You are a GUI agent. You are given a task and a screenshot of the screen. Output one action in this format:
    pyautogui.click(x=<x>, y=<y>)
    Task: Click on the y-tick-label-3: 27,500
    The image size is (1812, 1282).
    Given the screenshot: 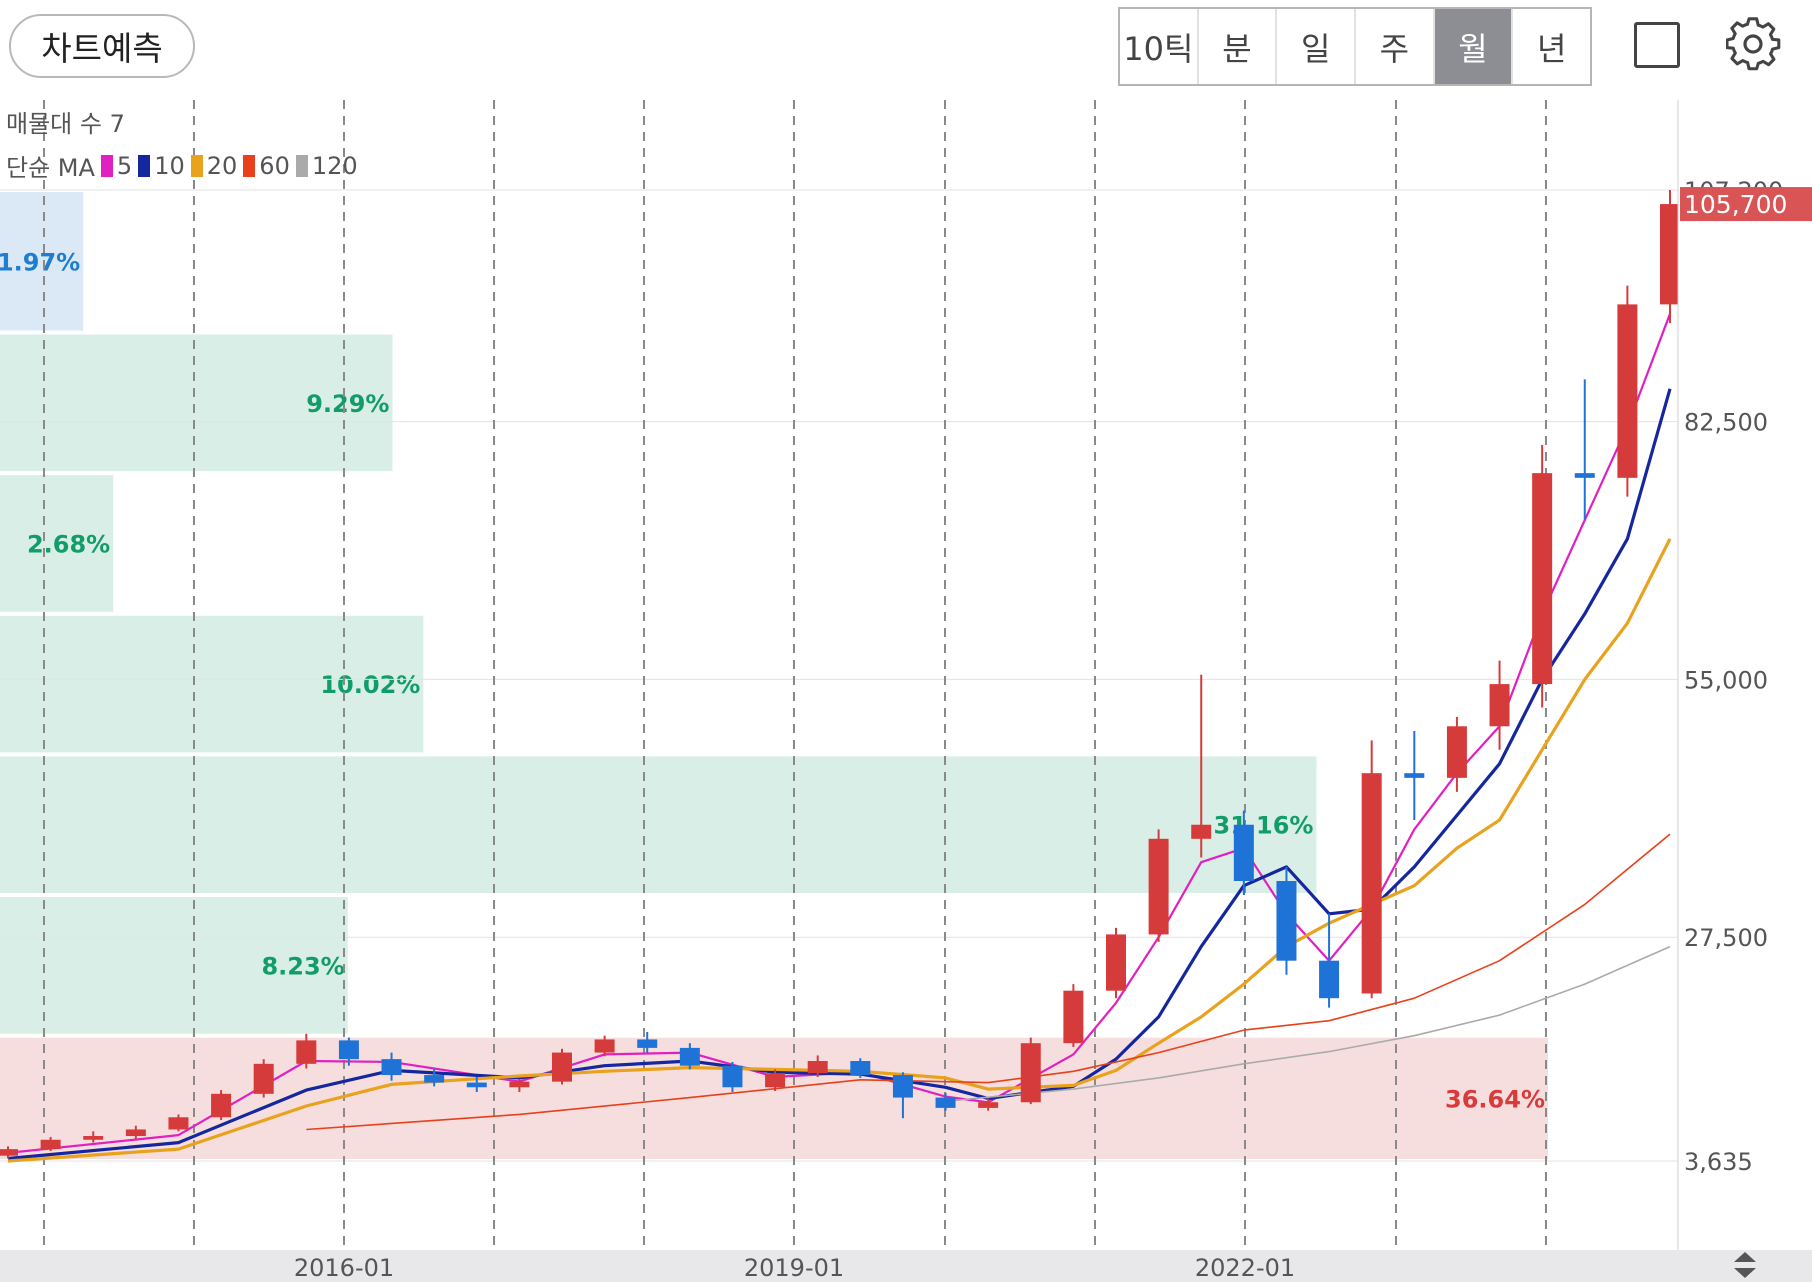 What is the action you would take?
    pyautogui.click(x=1726, y=938)
    